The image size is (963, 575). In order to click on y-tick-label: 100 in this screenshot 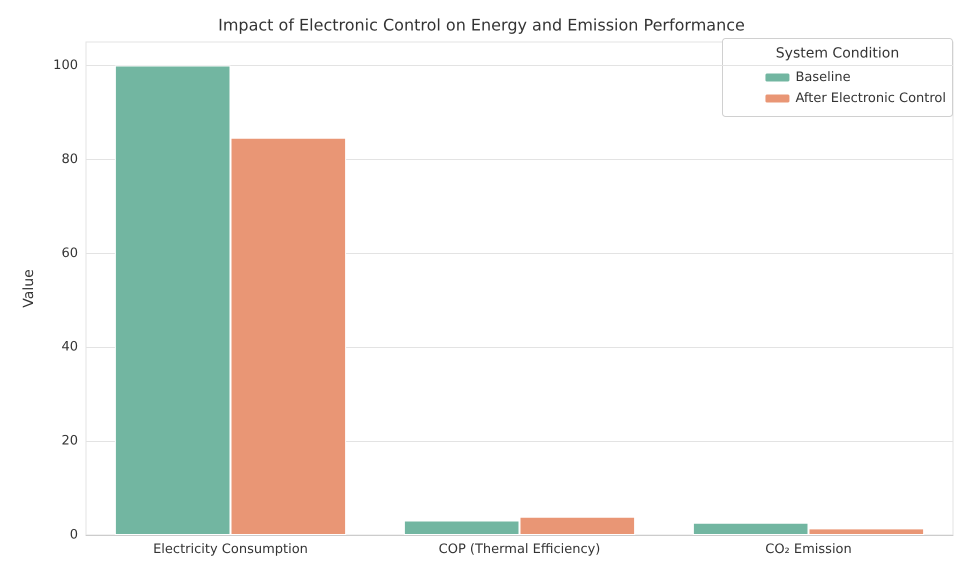, I will do `click(65, 65)`.